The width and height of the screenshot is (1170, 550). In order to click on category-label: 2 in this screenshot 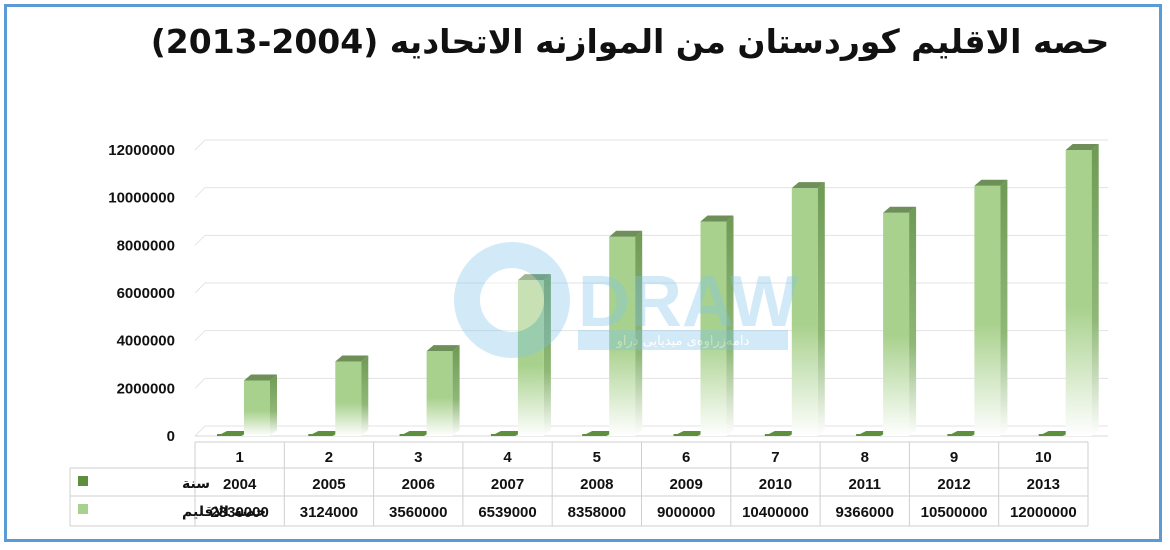, I will do `click(329, 457)`.